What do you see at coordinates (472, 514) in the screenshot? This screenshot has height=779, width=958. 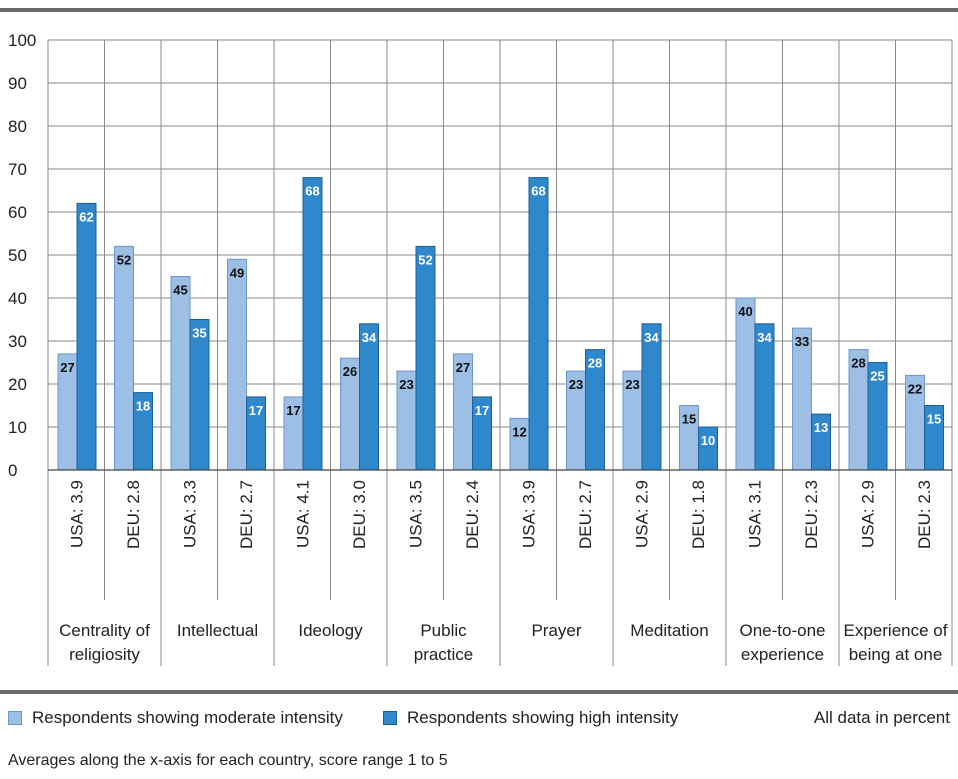 I see `category-label: DEU: 2.4` at bounding box center [472, 514].